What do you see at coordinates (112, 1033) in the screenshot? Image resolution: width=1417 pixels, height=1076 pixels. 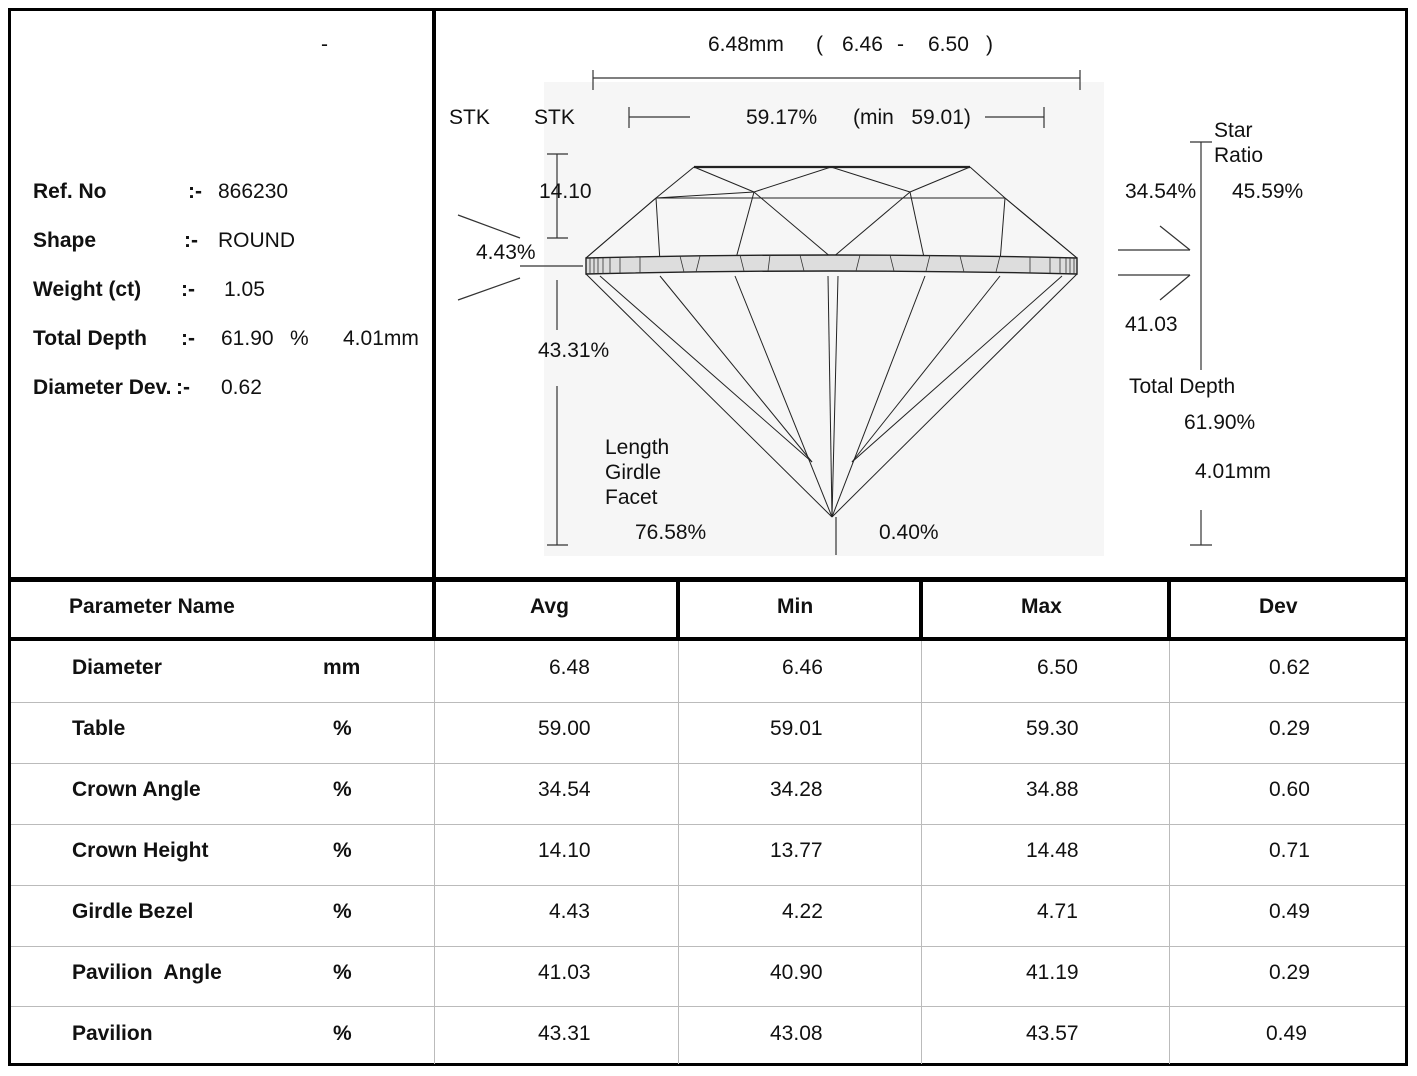 I see `row-name: Pavilion` at bounding box center [112, 1033].